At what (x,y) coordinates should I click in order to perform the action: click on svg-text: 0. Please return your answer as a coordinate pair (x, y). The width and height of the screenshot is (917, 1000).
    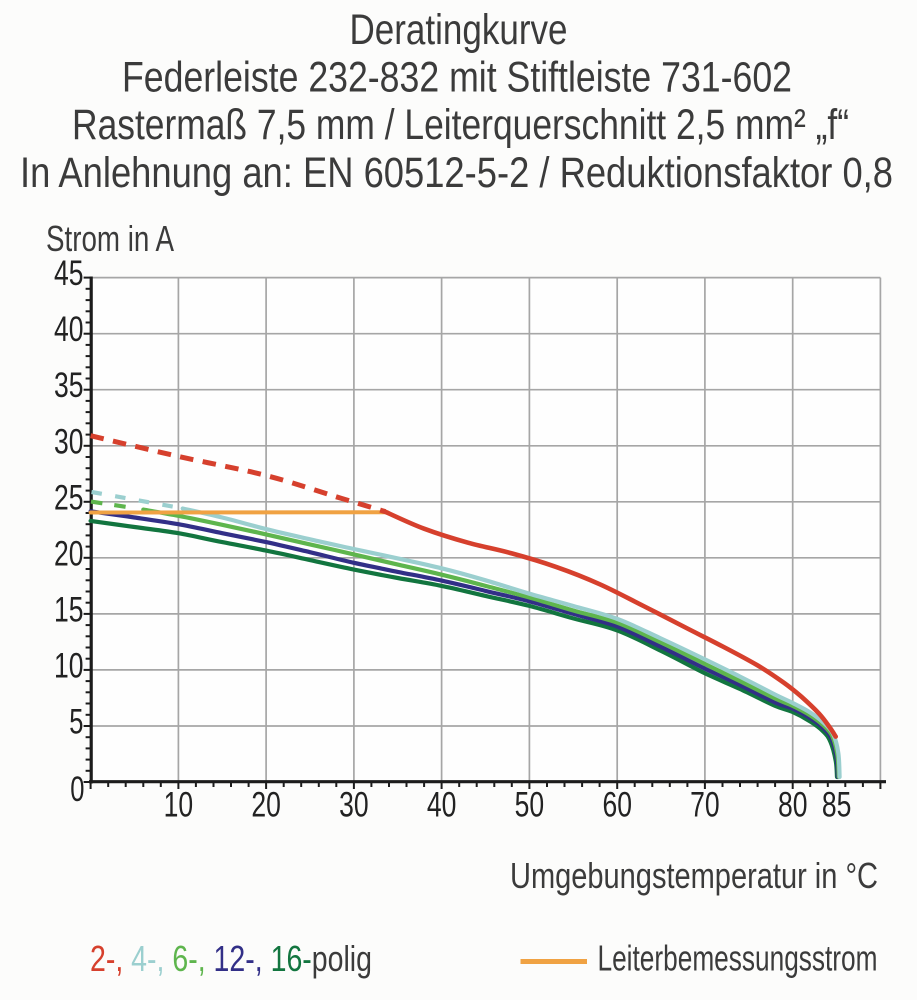
    Looking at the image, I should click on (77, 789).